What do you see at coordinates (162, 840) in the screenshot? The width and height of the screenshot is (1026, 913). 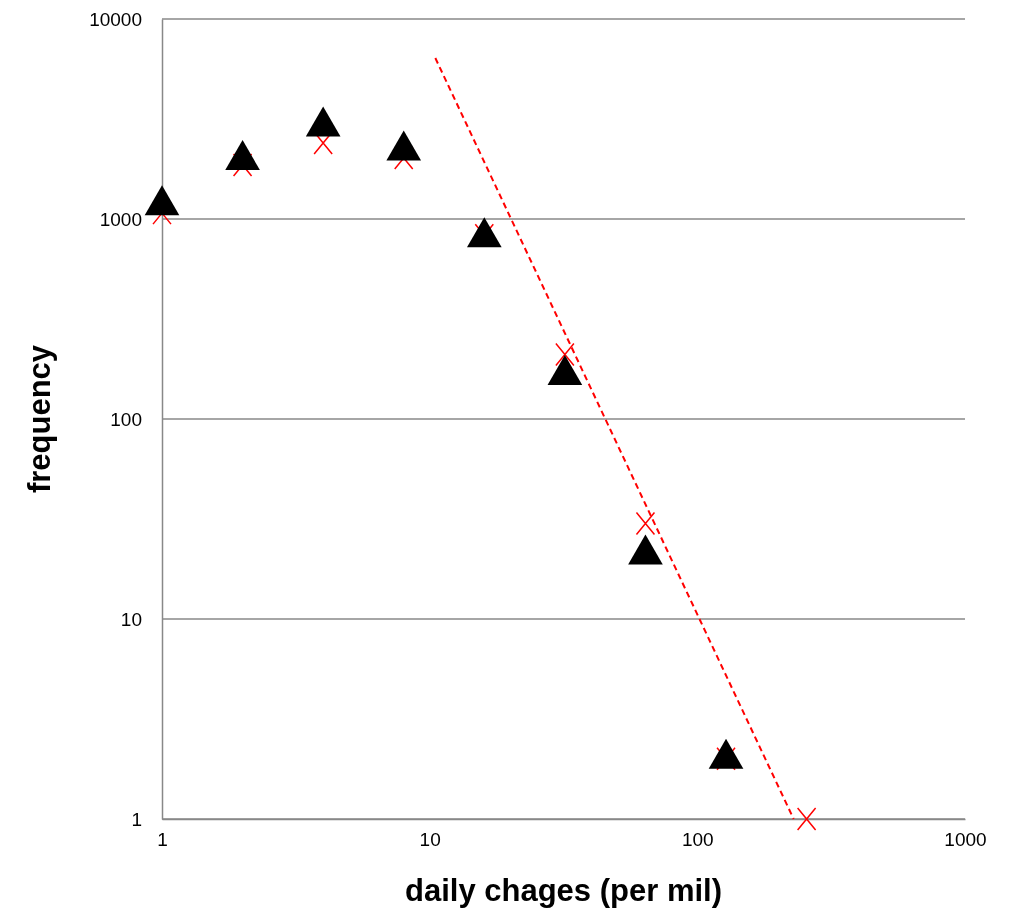 I see `x-tick-label: 1` at bounding box center [162, 840].